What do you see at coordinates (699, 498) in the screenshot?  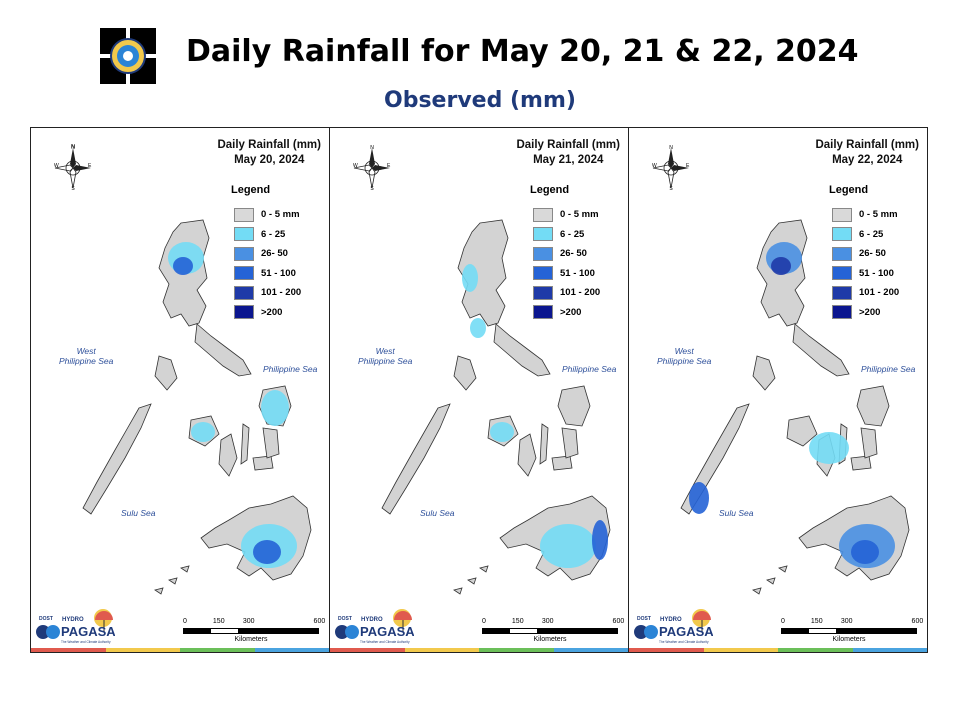 I see `rainfall-area-palawan` at bounding box center [699, 498].